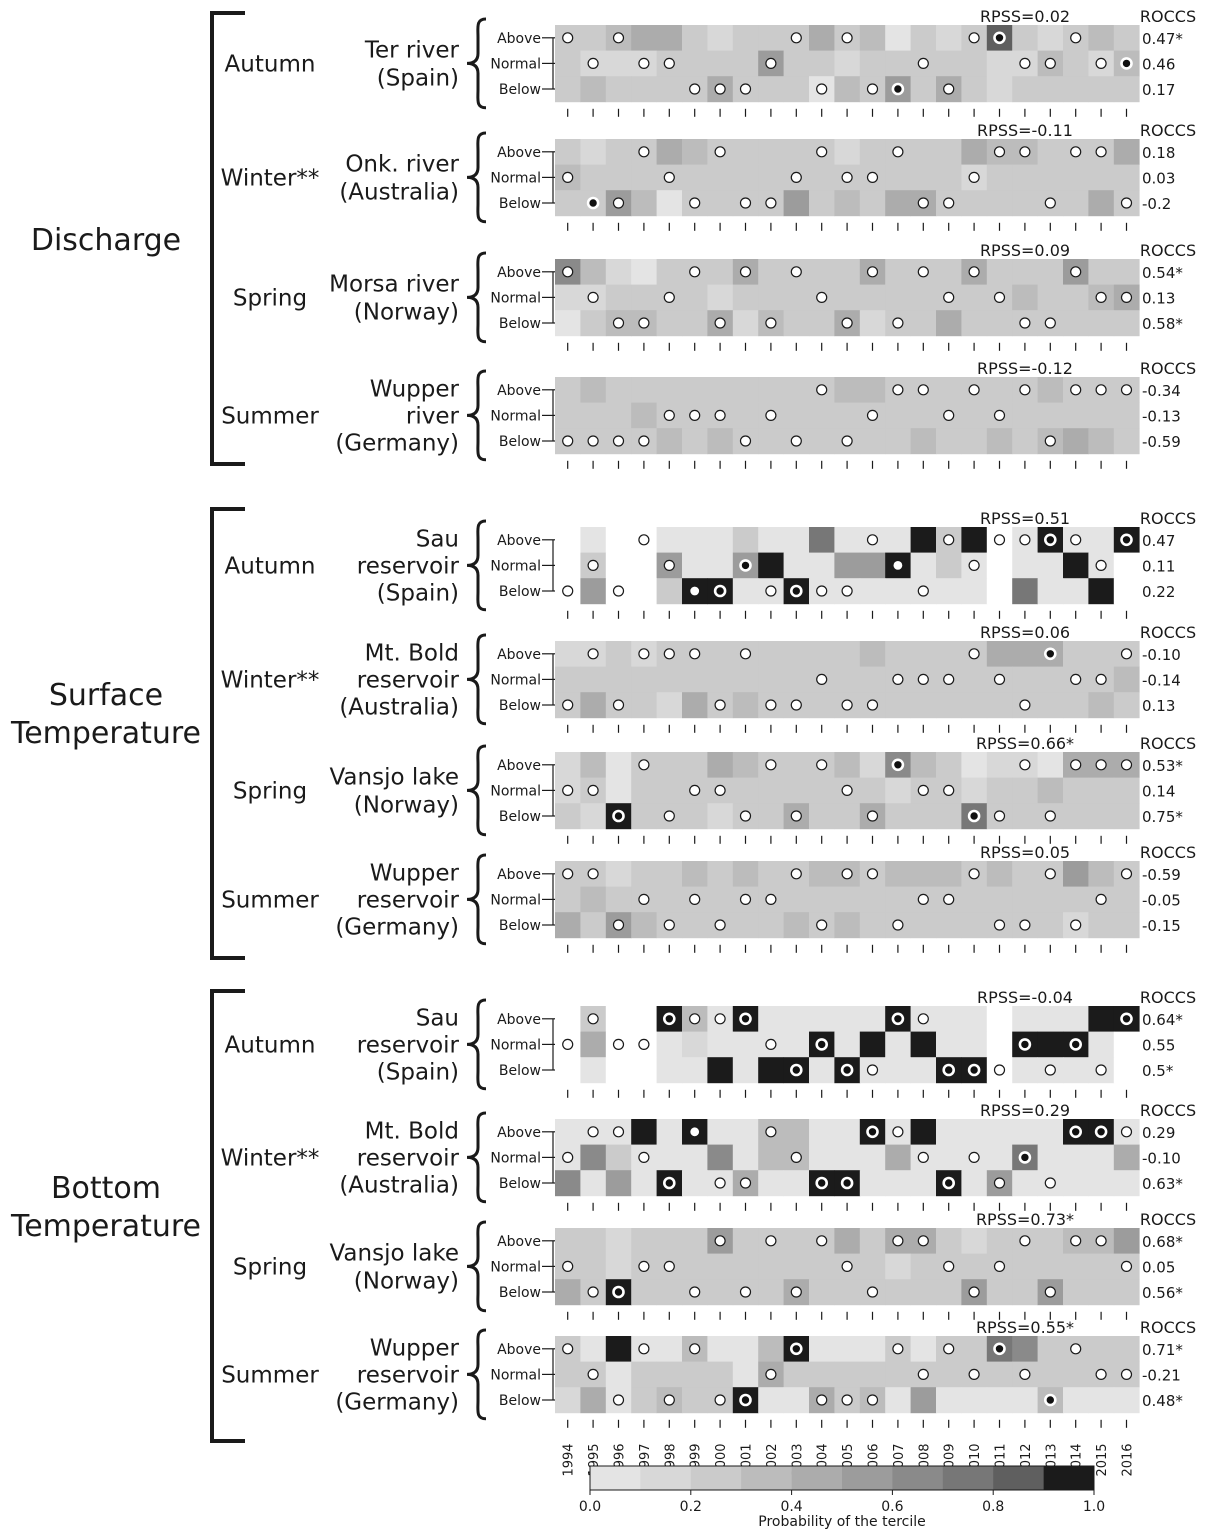  I want to click on colorbar-frame, so click(842, 1478).